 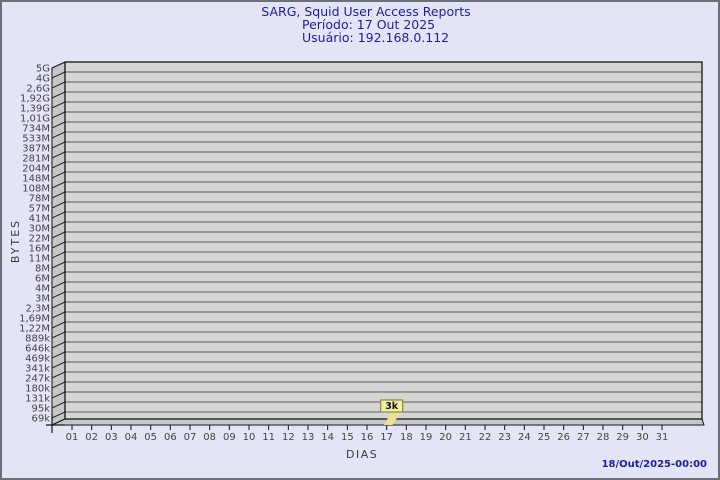 I want to click on x-tick-label: 26, so click(x=563, y=437).